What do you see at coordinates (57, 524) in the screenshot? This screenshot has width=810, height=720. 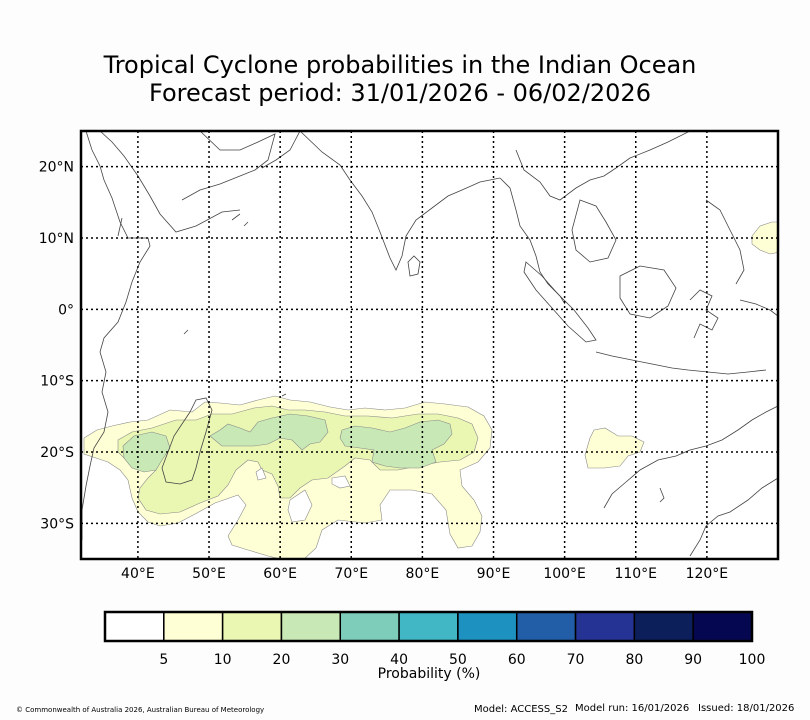 I see `lat-tick-label: 30°S` at bounding box center [57, 524].